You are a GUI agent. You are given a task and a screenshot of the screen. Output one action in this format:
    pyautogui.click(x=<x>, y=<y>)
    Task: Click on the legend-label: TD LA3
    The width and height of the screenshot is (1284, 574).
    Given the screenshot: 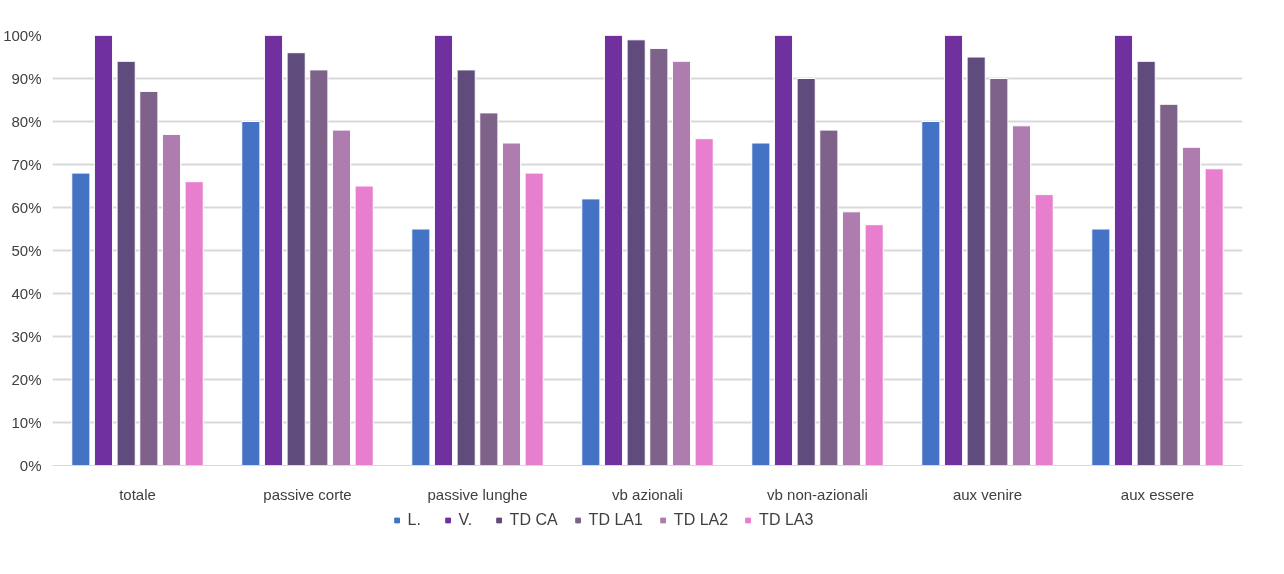 What is the action you would take?
    pyautogui.click(x=786, y=520)
    